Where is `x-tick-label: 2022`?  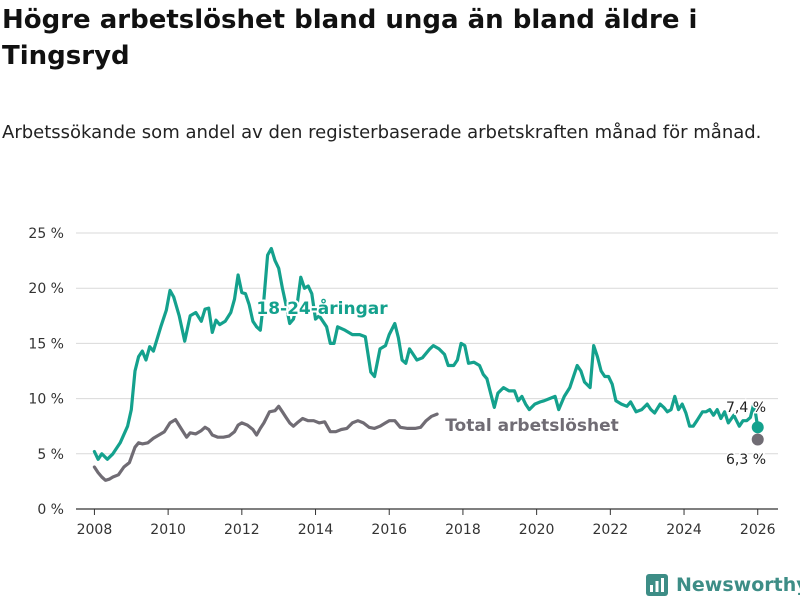 x-tick-label: 2022 is located at coordinates (611, 530).